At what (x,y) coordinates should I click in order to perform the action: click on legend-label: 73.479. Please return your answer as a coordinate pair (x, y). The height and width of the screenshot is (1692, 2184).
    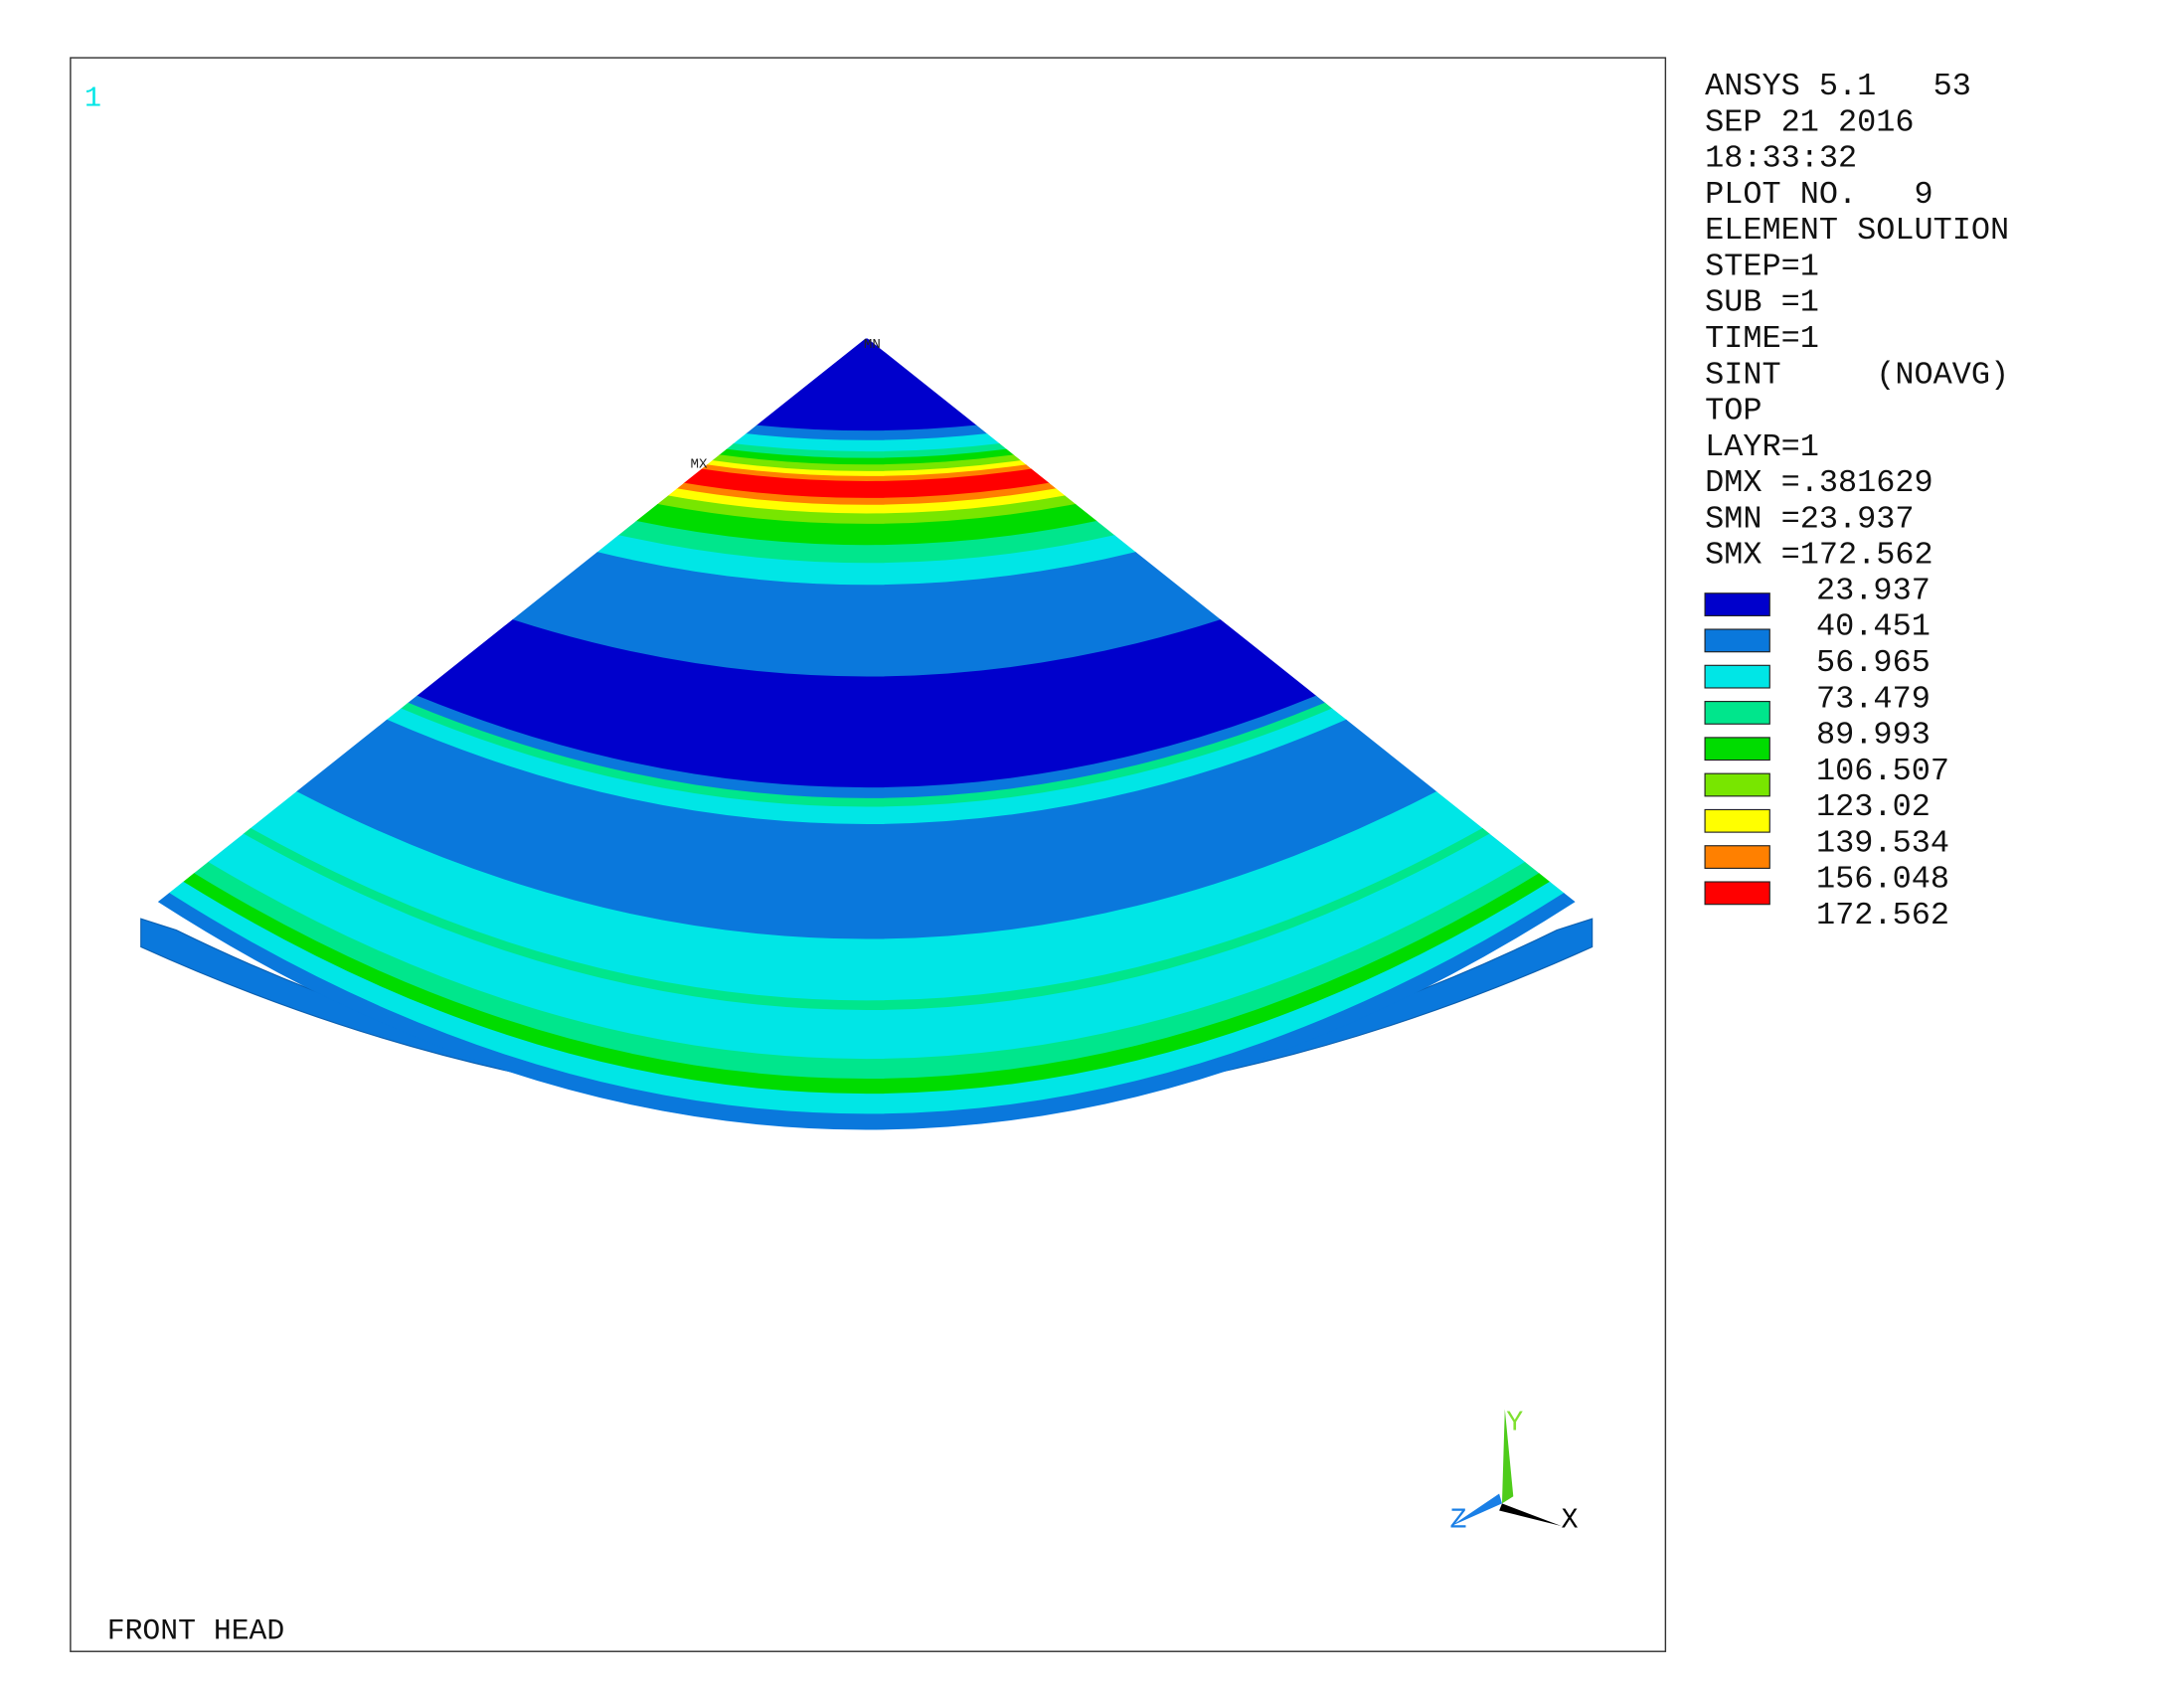
    Looking at the image, I should click on (1873, 698).